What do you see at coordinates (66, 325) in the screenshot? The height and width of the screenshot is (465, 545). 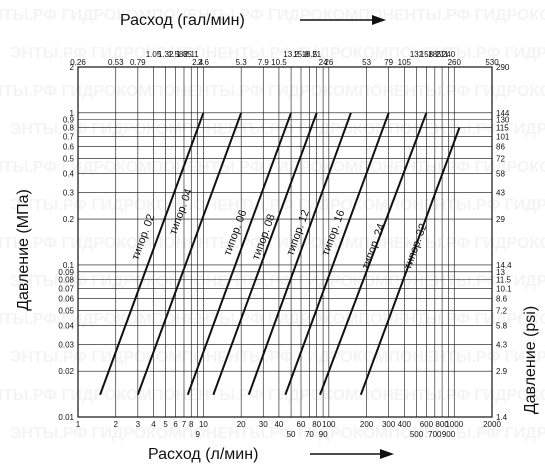 I see `y-tick-label: 0.04` at bounding box center [66, 325].